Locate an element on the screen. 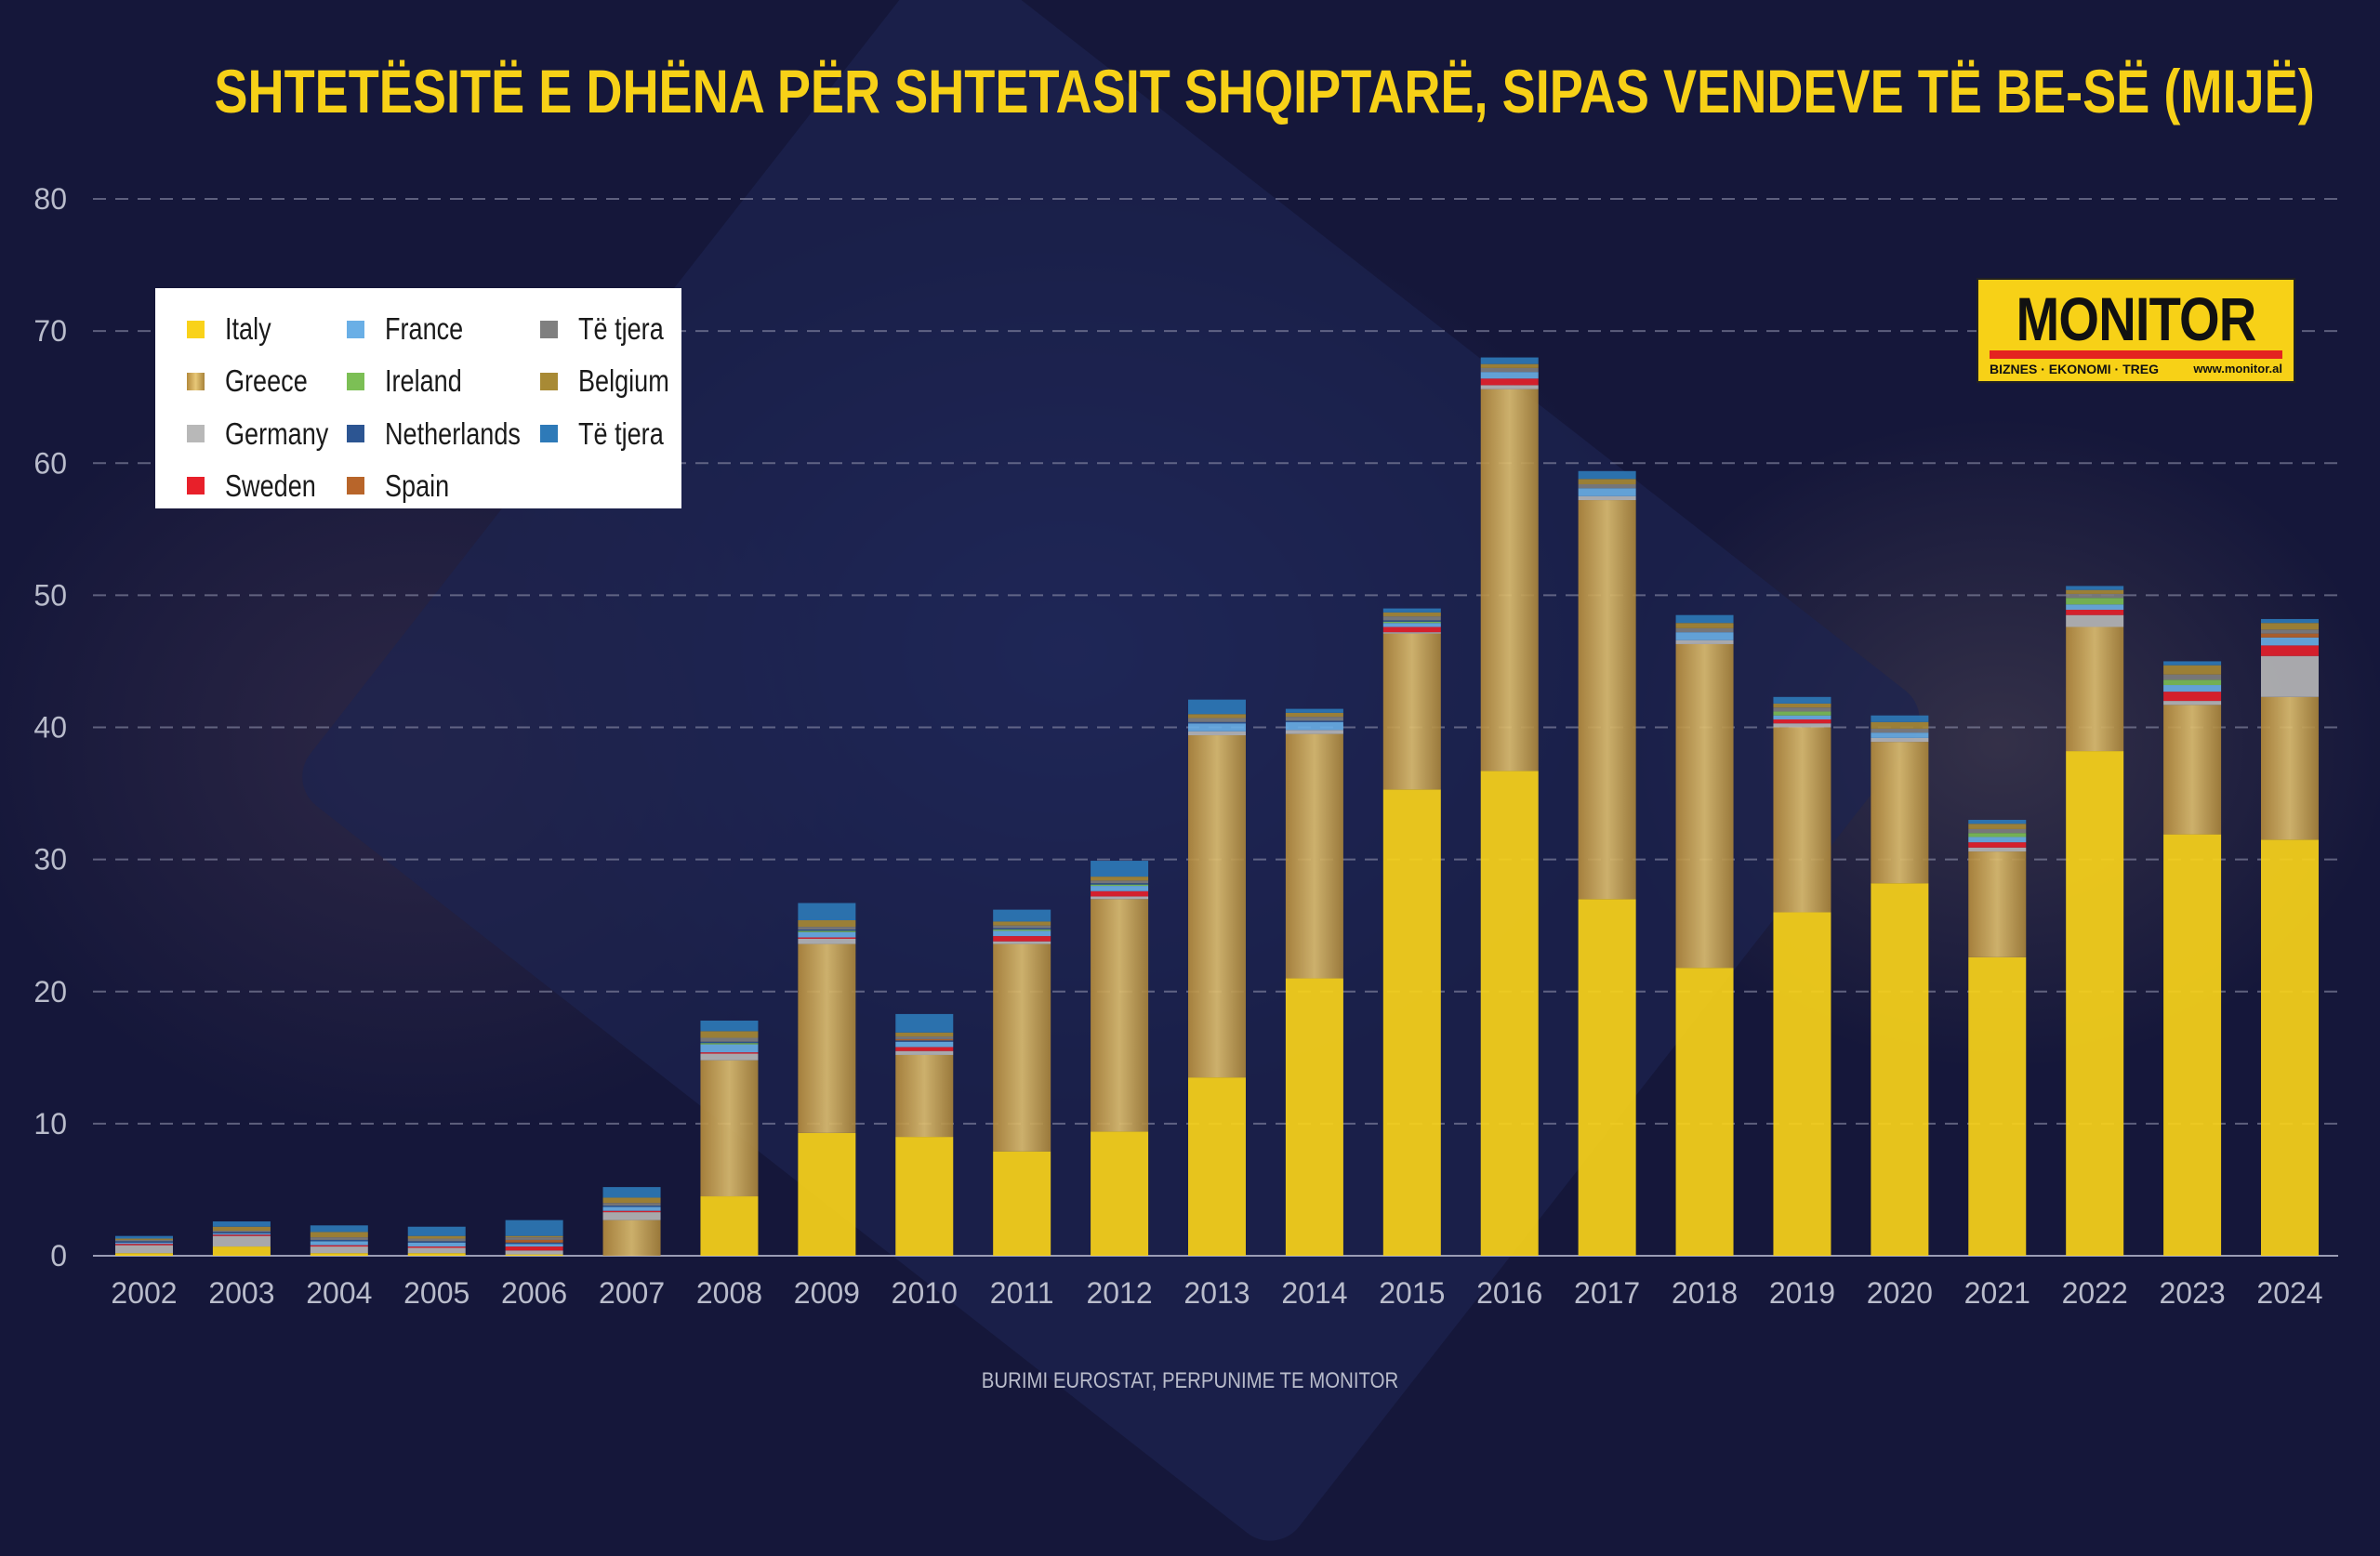  x-tick-label: 2009 is located at coordinates (827, 1293).